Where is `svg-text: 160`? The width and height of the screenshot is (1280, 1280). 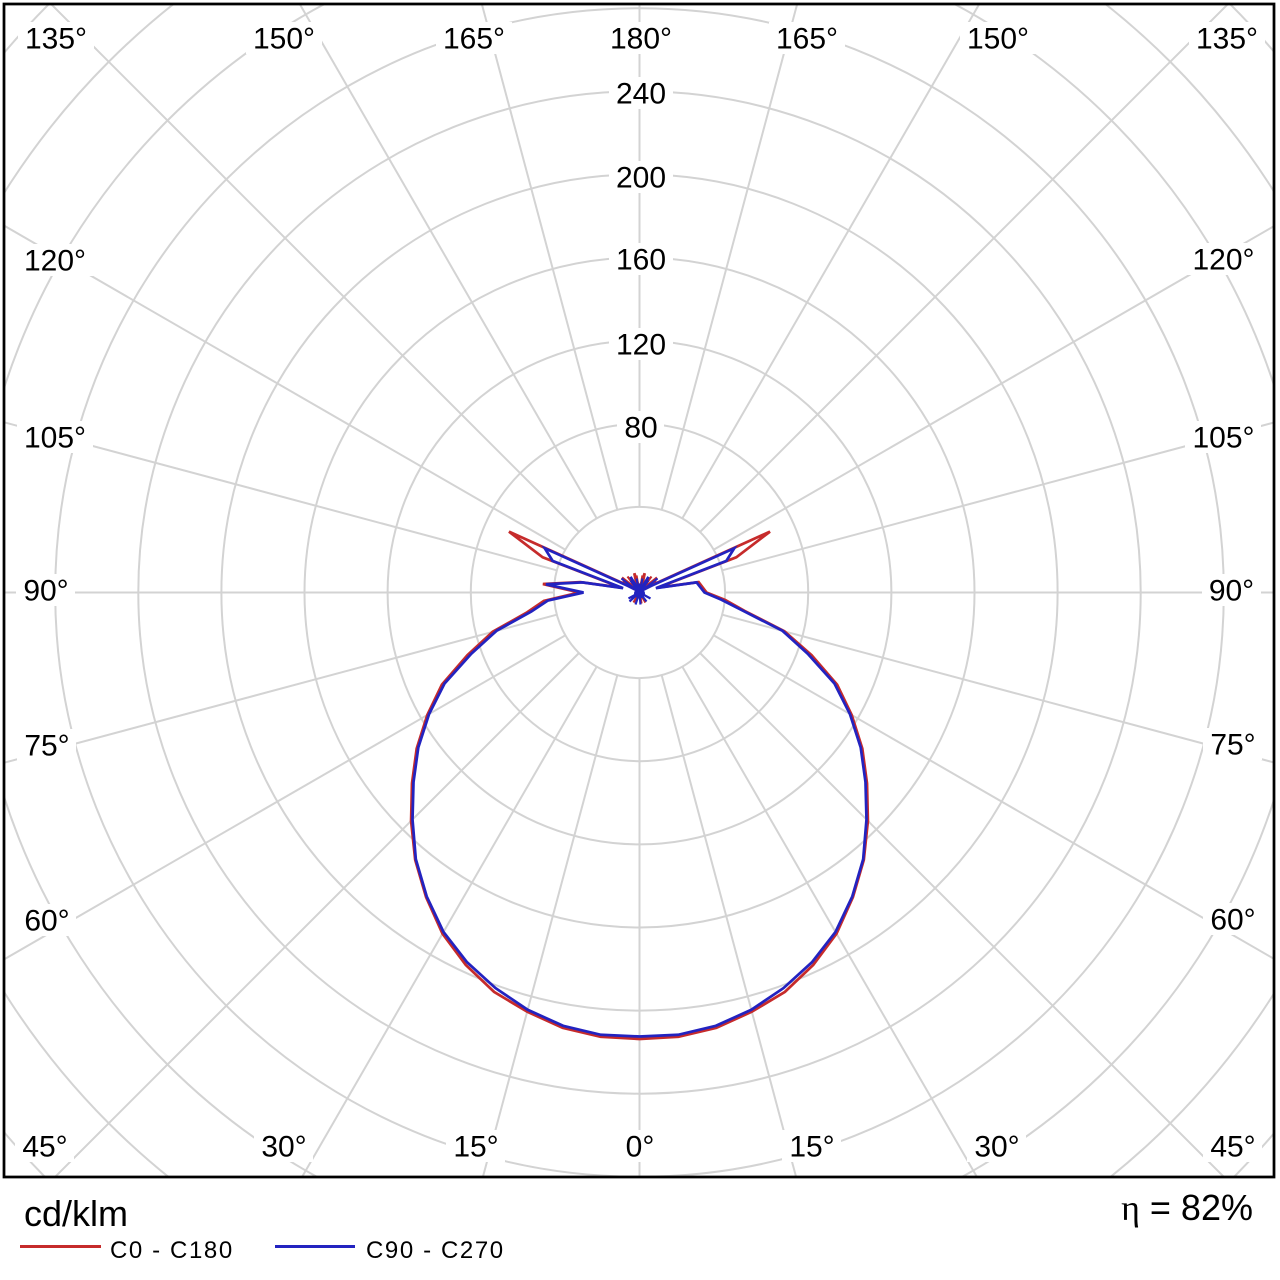
svg-text: 160 is located at coordinates (641, 260).